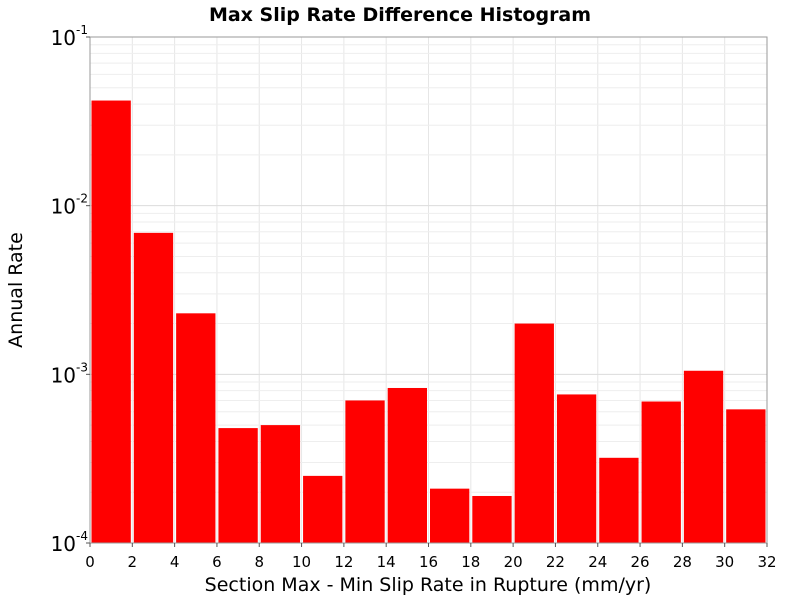 The height and width of the screenshot is (600, 800). I want to click on x-tick-label: 12, so click(343, 562).